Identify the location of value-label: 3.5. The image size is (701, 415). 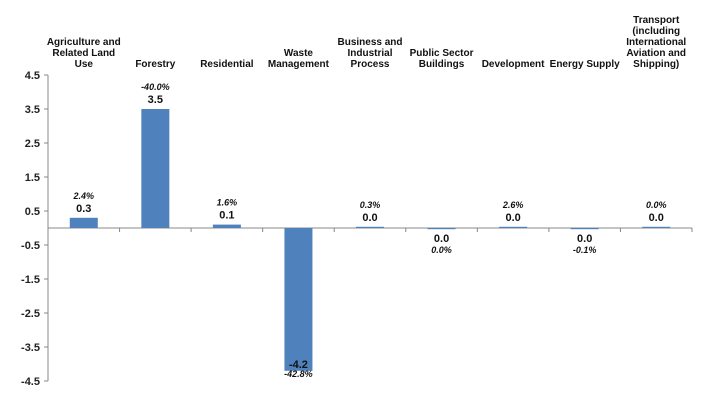
(155, 100).